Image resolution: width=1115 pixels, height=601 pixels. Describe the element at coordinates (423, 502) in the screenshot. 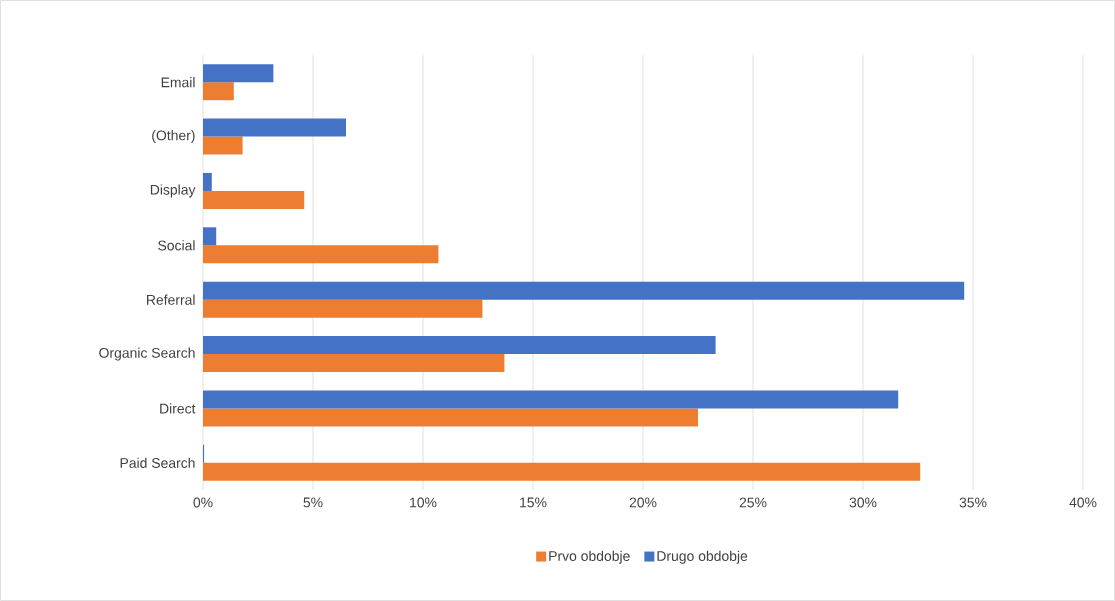

I see `x-tick-label: 10%` at that location.